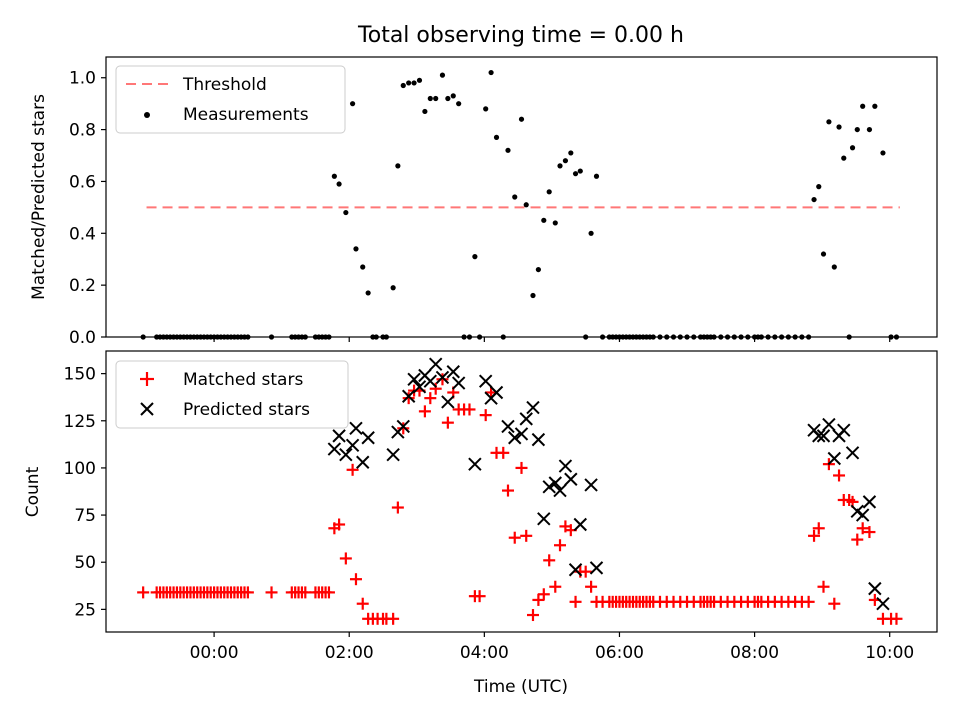 The image size is (960, 724). What do you see at coordinates (889, 653) in the screenshot?
I see `x-tick-label: 10:00` at bounding box center [889, 653].